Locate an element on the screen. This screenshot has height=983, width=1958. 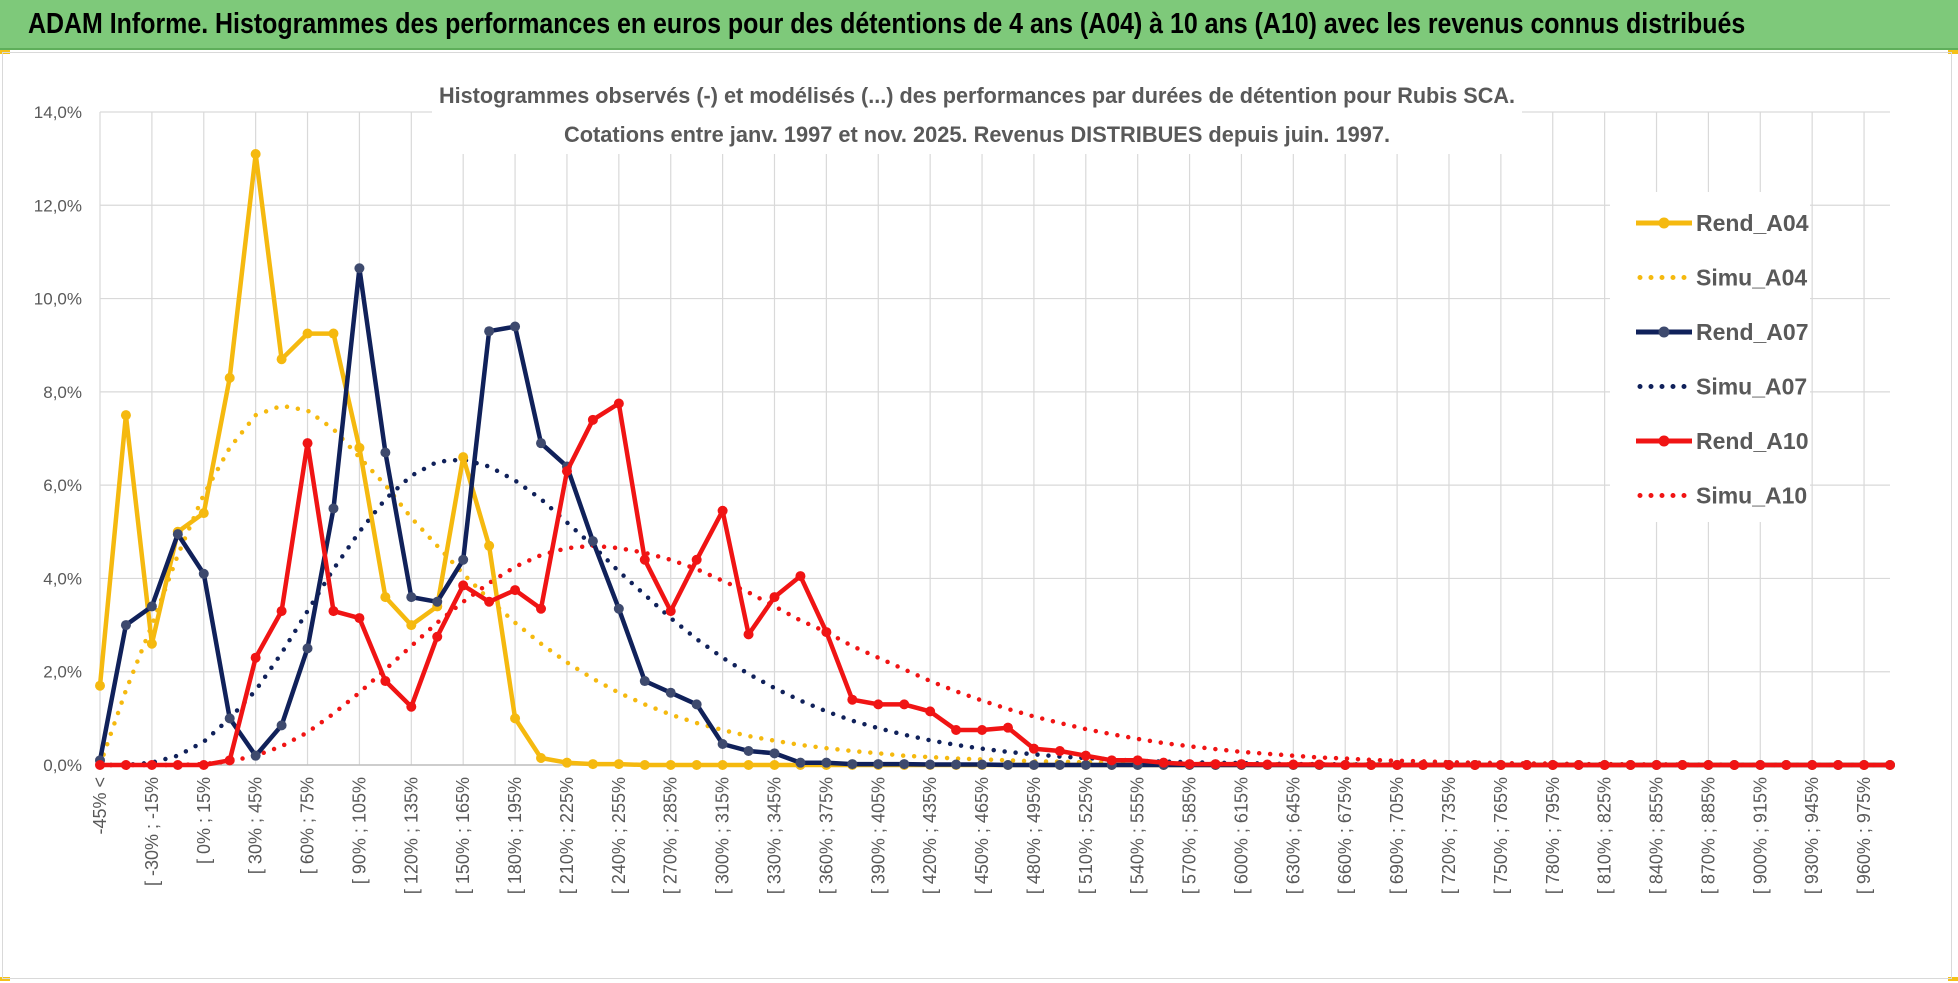
y-tick-label: 2,0% is located at coordinates (62, 672).